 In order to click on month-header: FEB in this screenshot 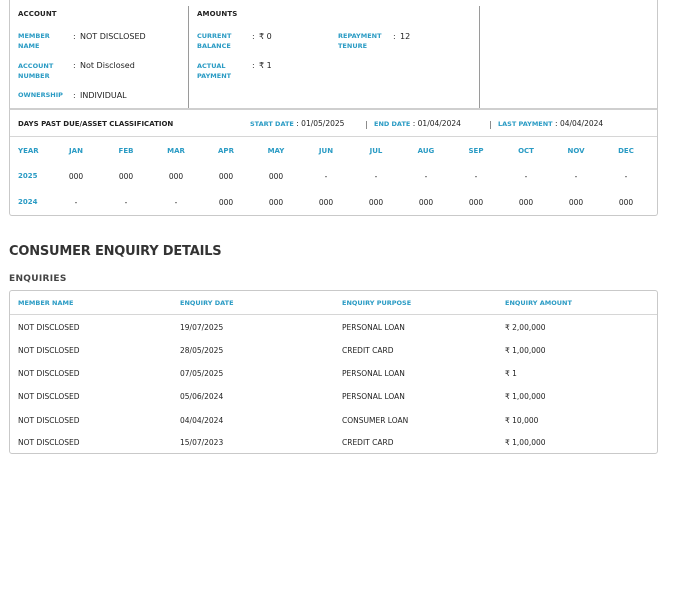, I will do `click(126, 151)`.